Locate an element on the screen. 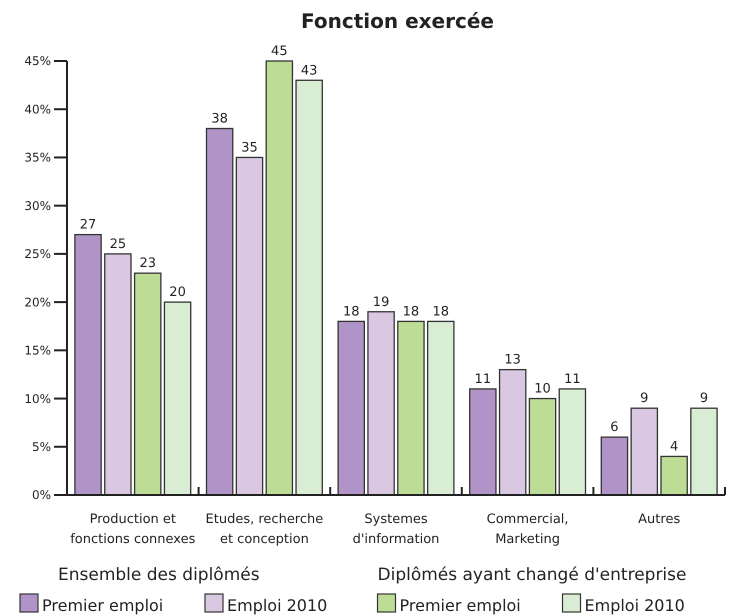 The width and height of the screenshot is (735, 616). y-tick-label: 20% is located at coordinates (37, 302).